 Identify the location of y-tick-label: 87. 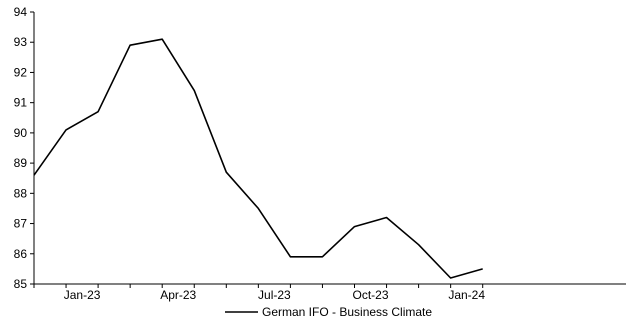
(21, 224).